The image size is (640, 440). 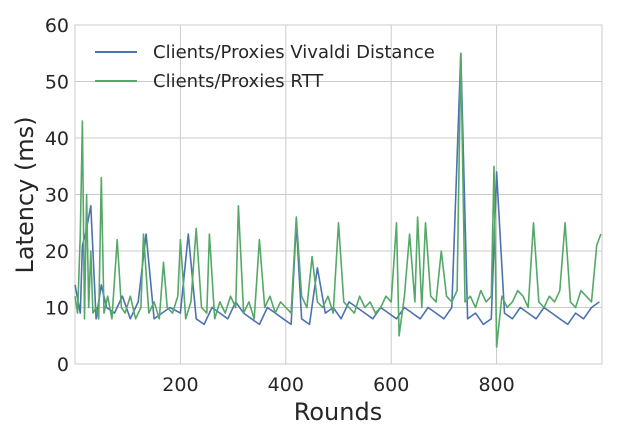 I want to click on x-tick-label: 400, so click(x=286, y=385).